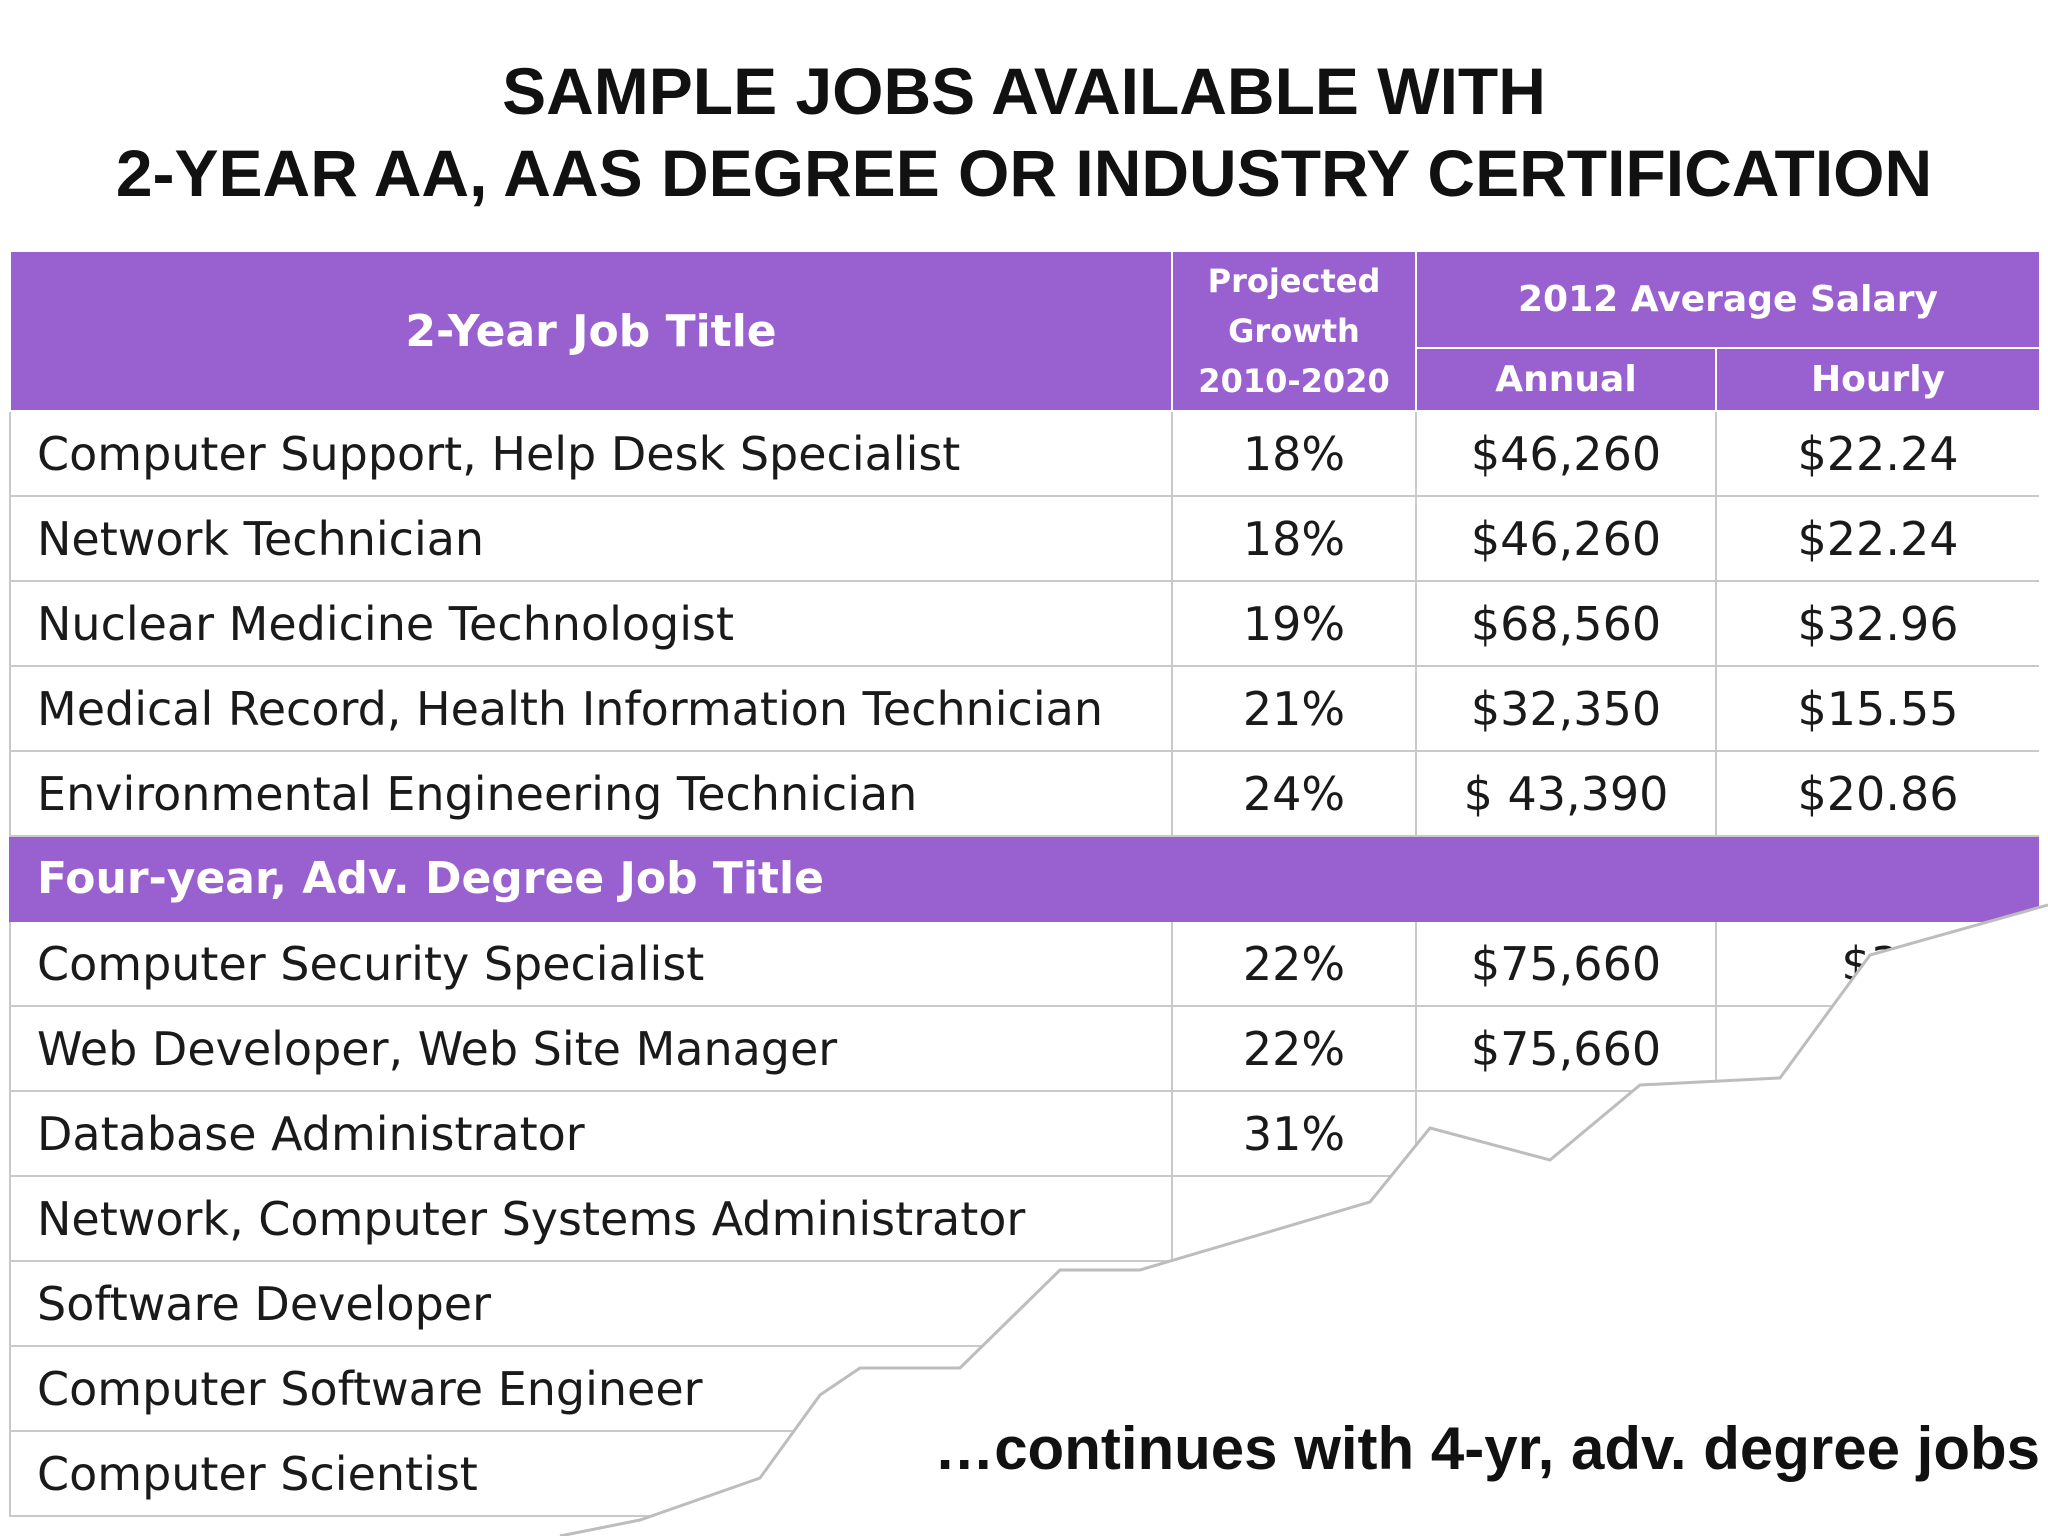  What do you see at coordinates (591, 1133) in the screenshot?
I see `job-title-cell: Database Administrator` at bounding box center [591, 1133].